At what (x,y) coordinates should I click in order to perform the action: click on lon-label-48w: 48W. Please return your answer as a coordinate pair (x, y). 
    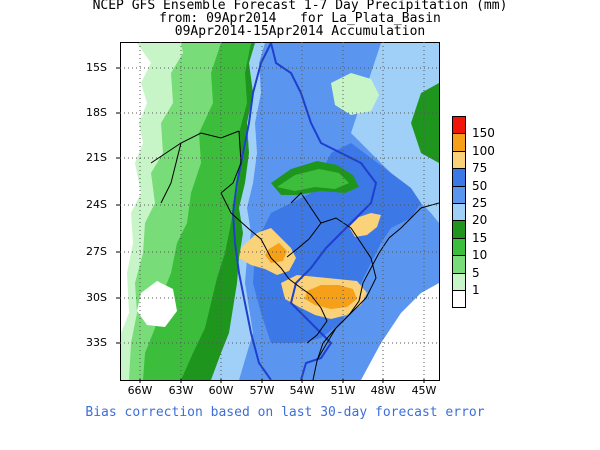
    Looking at the image, I should click on (383, 390).